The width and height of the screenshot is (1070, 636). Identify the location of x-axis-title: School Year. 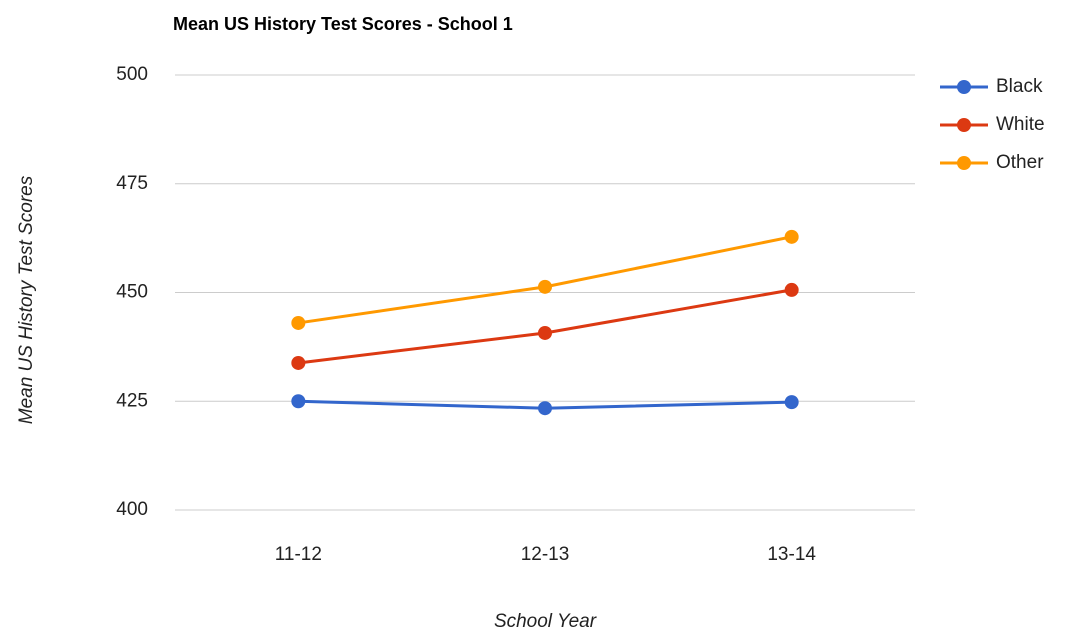
(545, 621).